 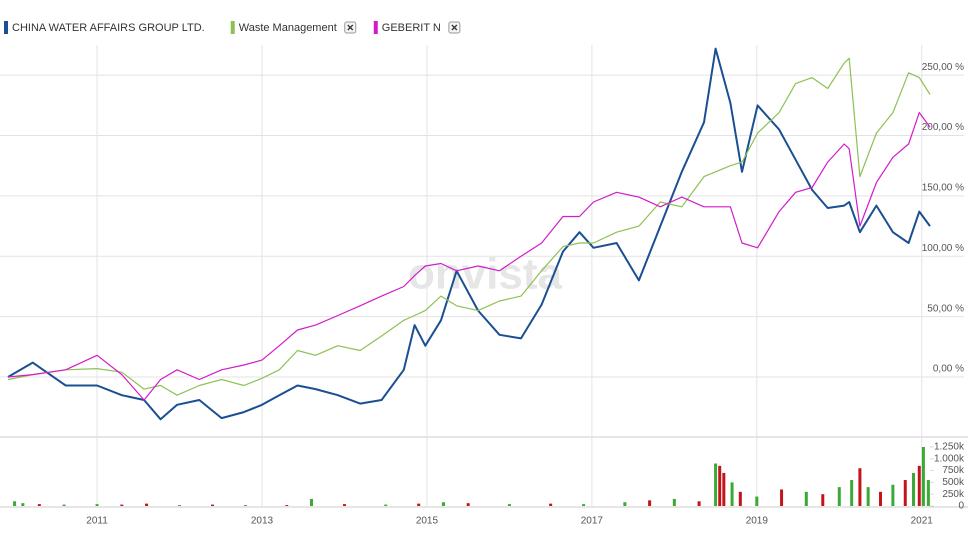 I want to click on y-tick-label: 0, so click(x=961, y=506).